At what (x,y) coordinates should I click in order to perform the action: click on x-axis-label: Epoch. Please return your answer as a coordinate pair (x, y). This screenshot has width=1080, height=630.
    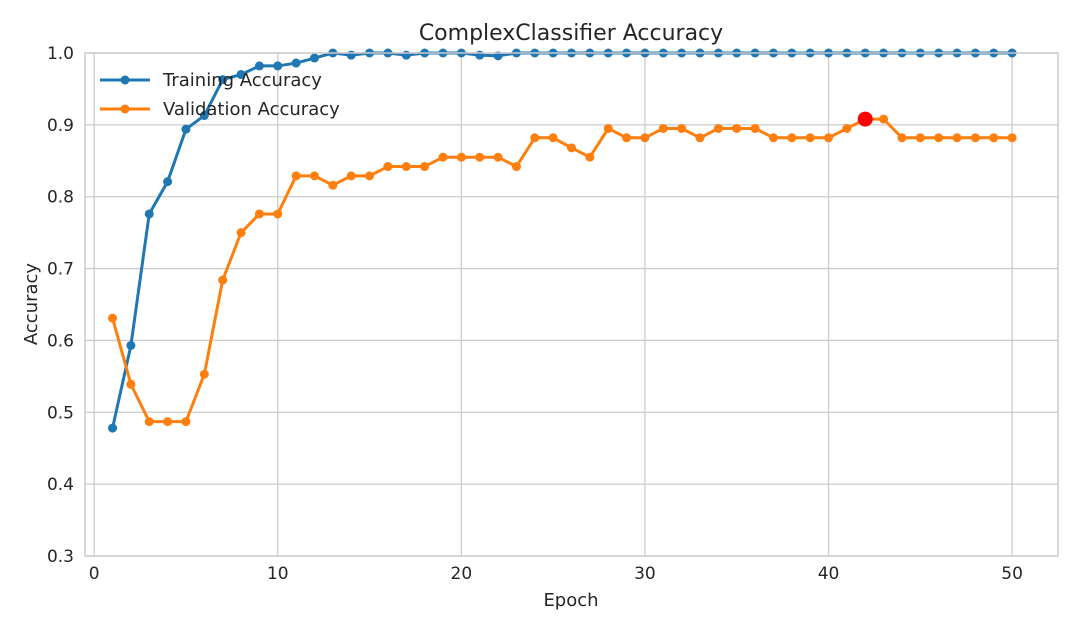
    Looking at the image, I should click on (570, 600).